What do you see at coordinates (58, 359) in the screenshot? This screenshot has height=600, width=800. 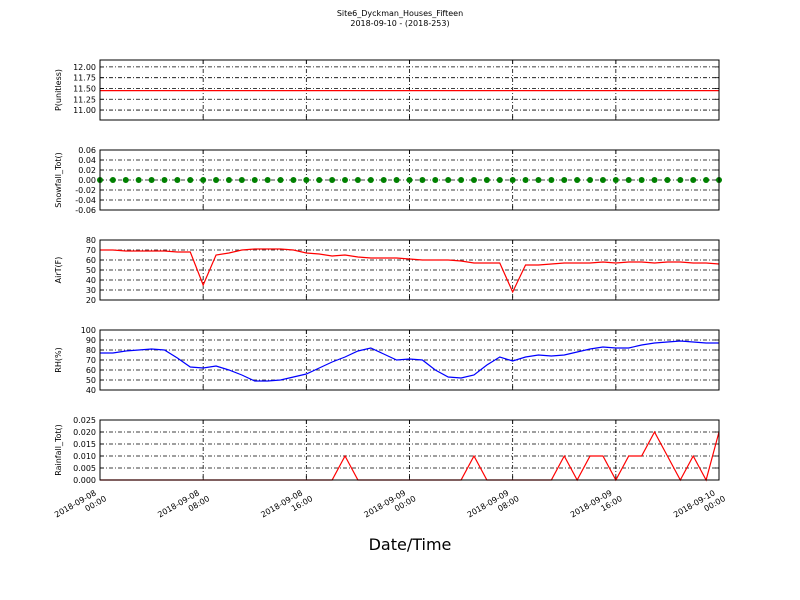 I see `y-axis-label: RH(%)` at bounding box center [58, 359].